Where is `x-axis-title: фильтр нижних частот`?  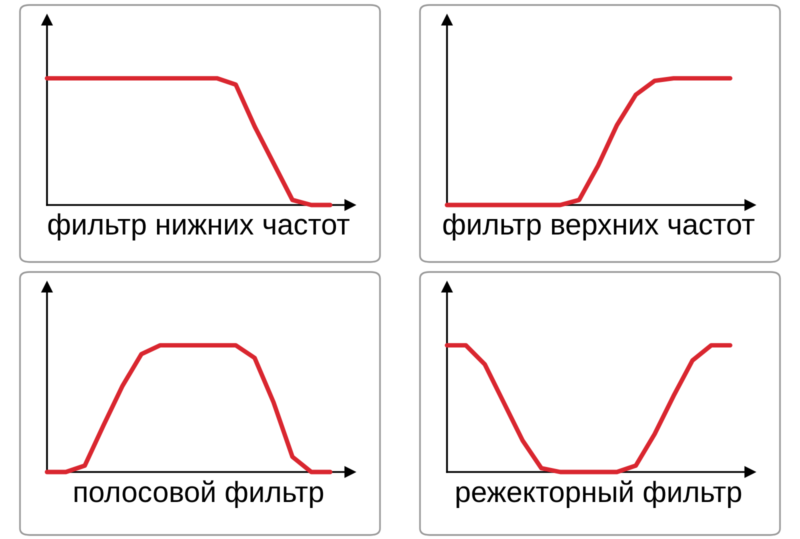
x-axis-title: фильтр нижних частот is located at coordinates (199, 227).